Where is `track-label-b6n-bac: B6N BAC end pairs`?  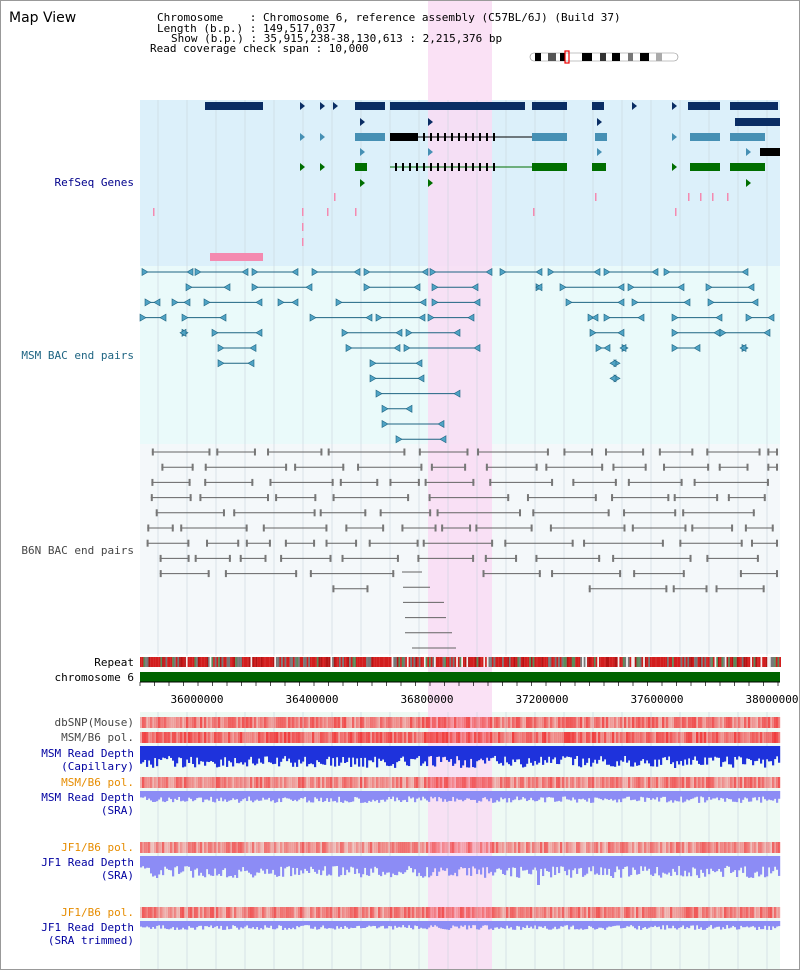
track-label-b6n-bac: B6N BAC end pairs is located at coordinates (77, 550).